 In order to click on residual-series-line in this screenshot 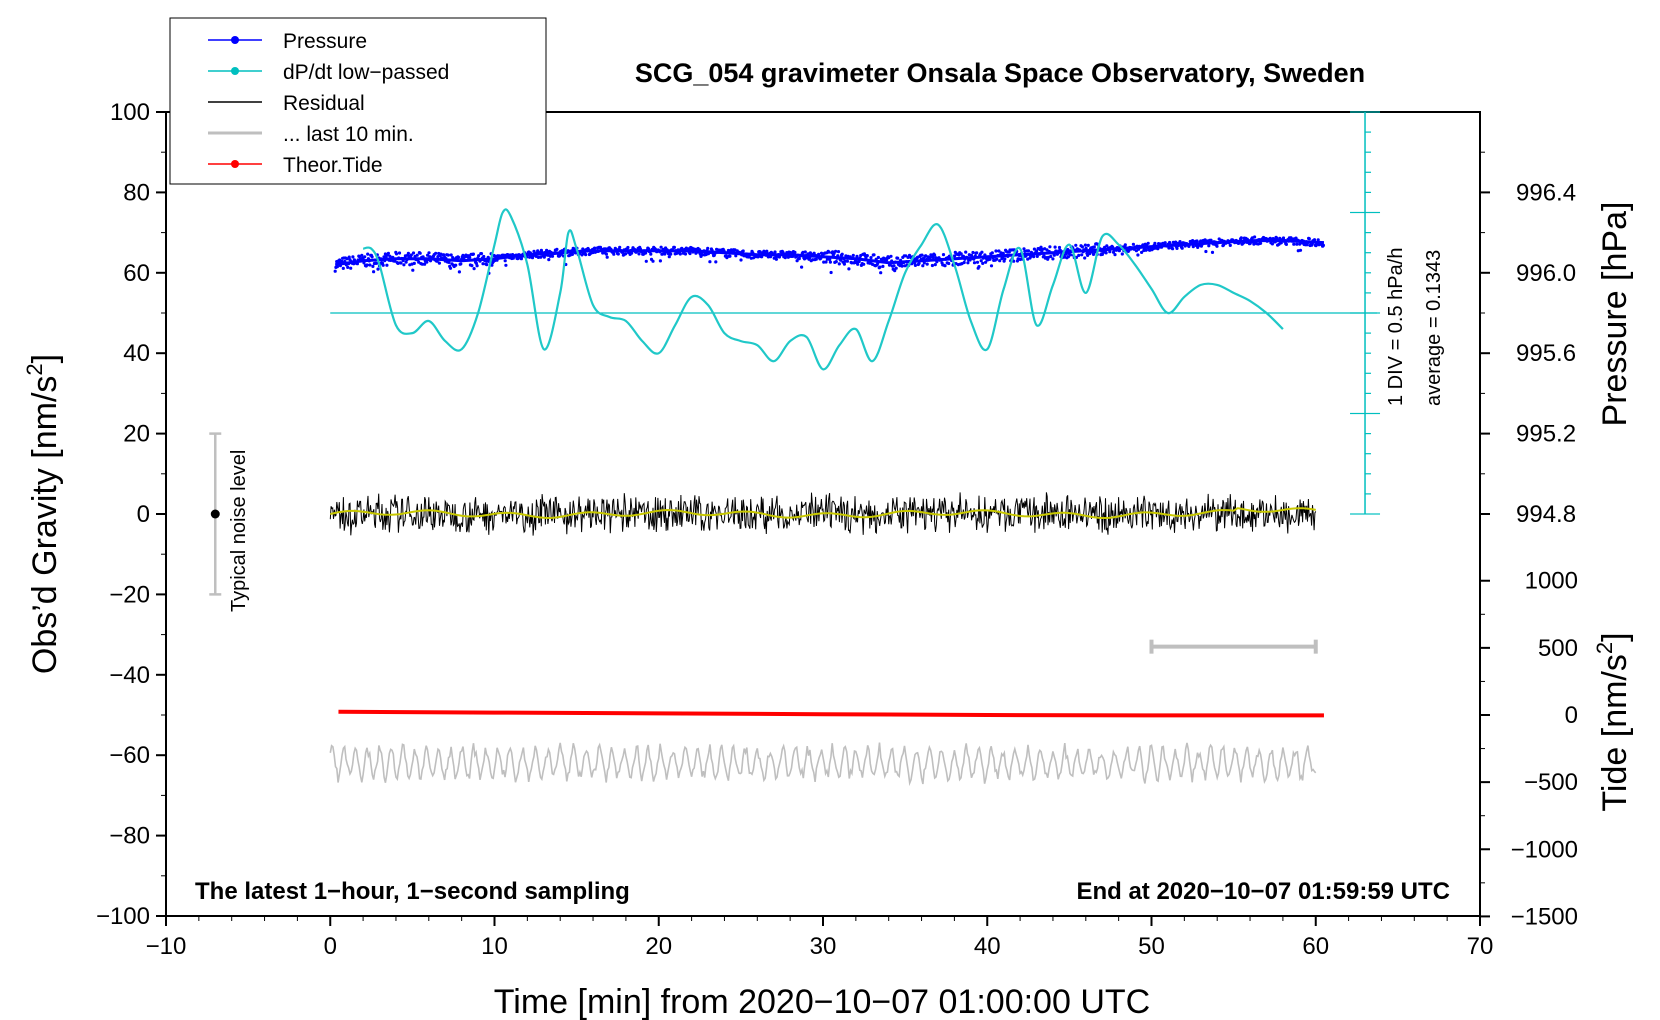, I will do `click(823, 514)`.